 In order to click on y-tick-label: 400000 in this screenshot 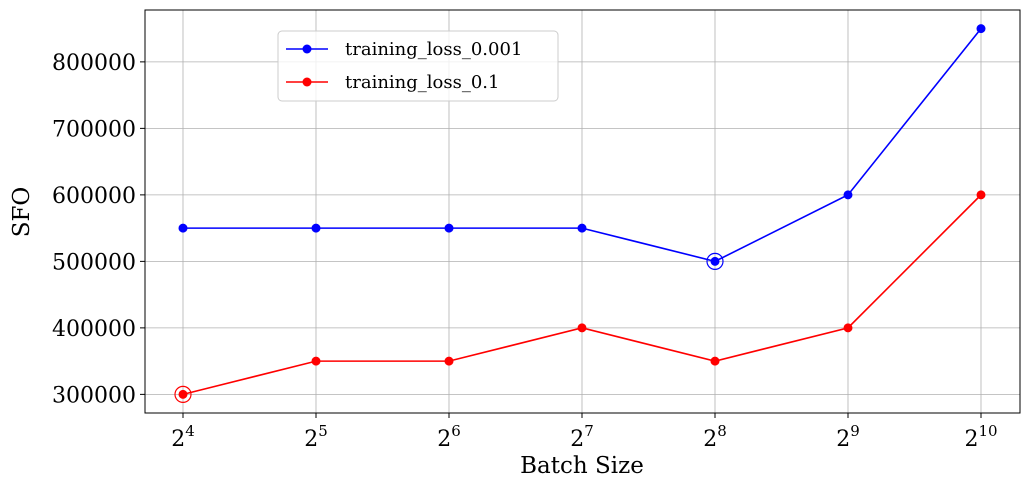, I will do `click(94, 329)`.